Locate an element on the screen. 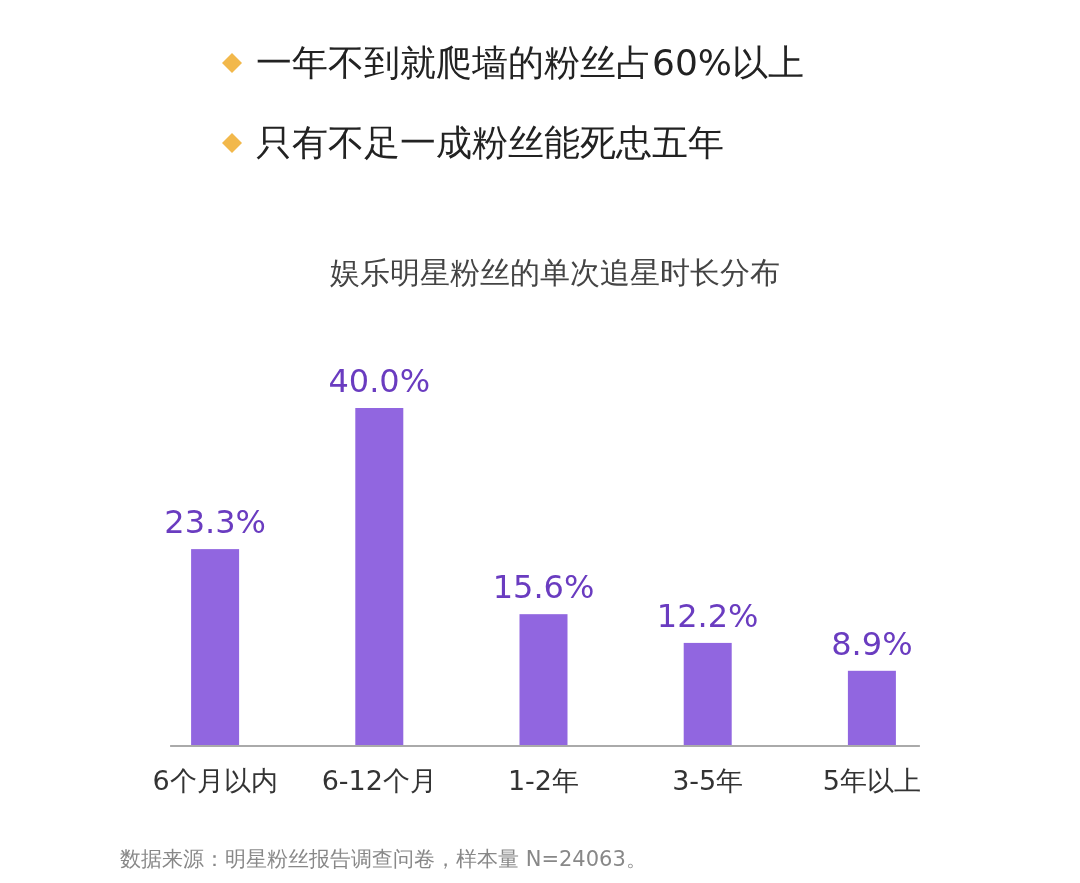 The width and height of the screenshot is (1080, 883). data-label: 8.9% is located at coordinates (872, 643).